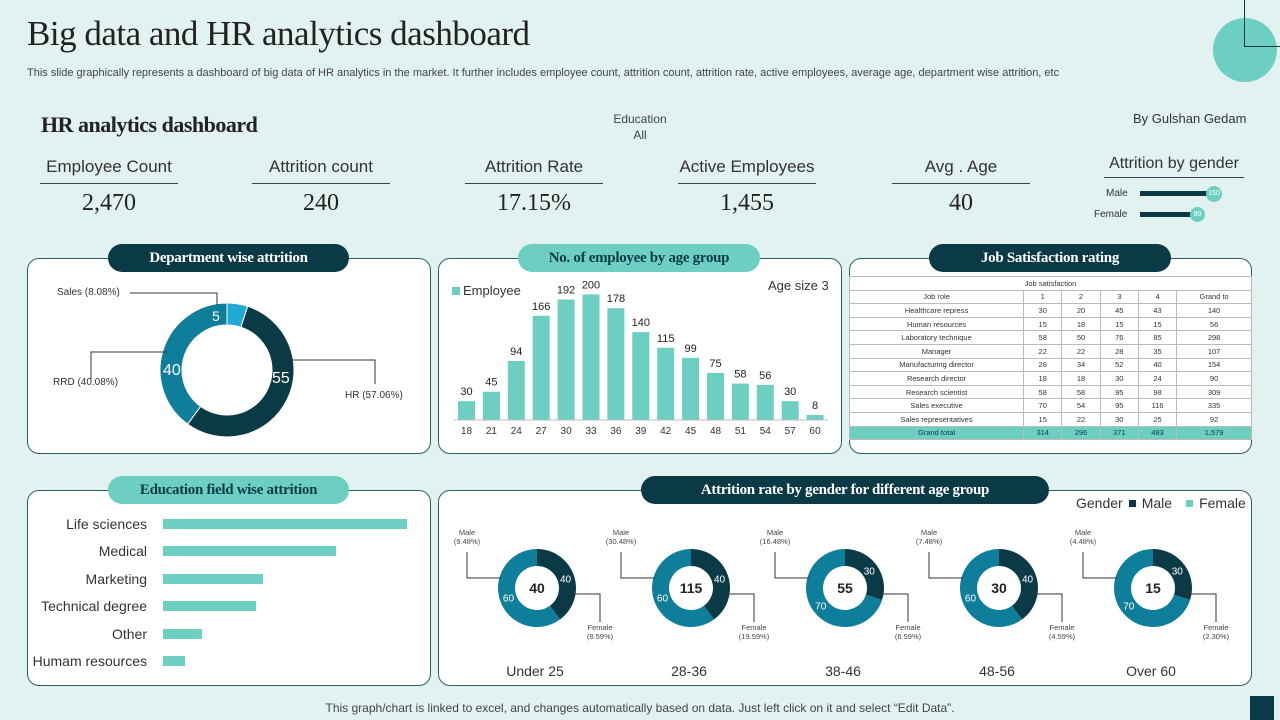  What do you see at coordinates (766, 431) in the screenshot?
I see `age-tick-label: 54` at bounding box center [766, 431].